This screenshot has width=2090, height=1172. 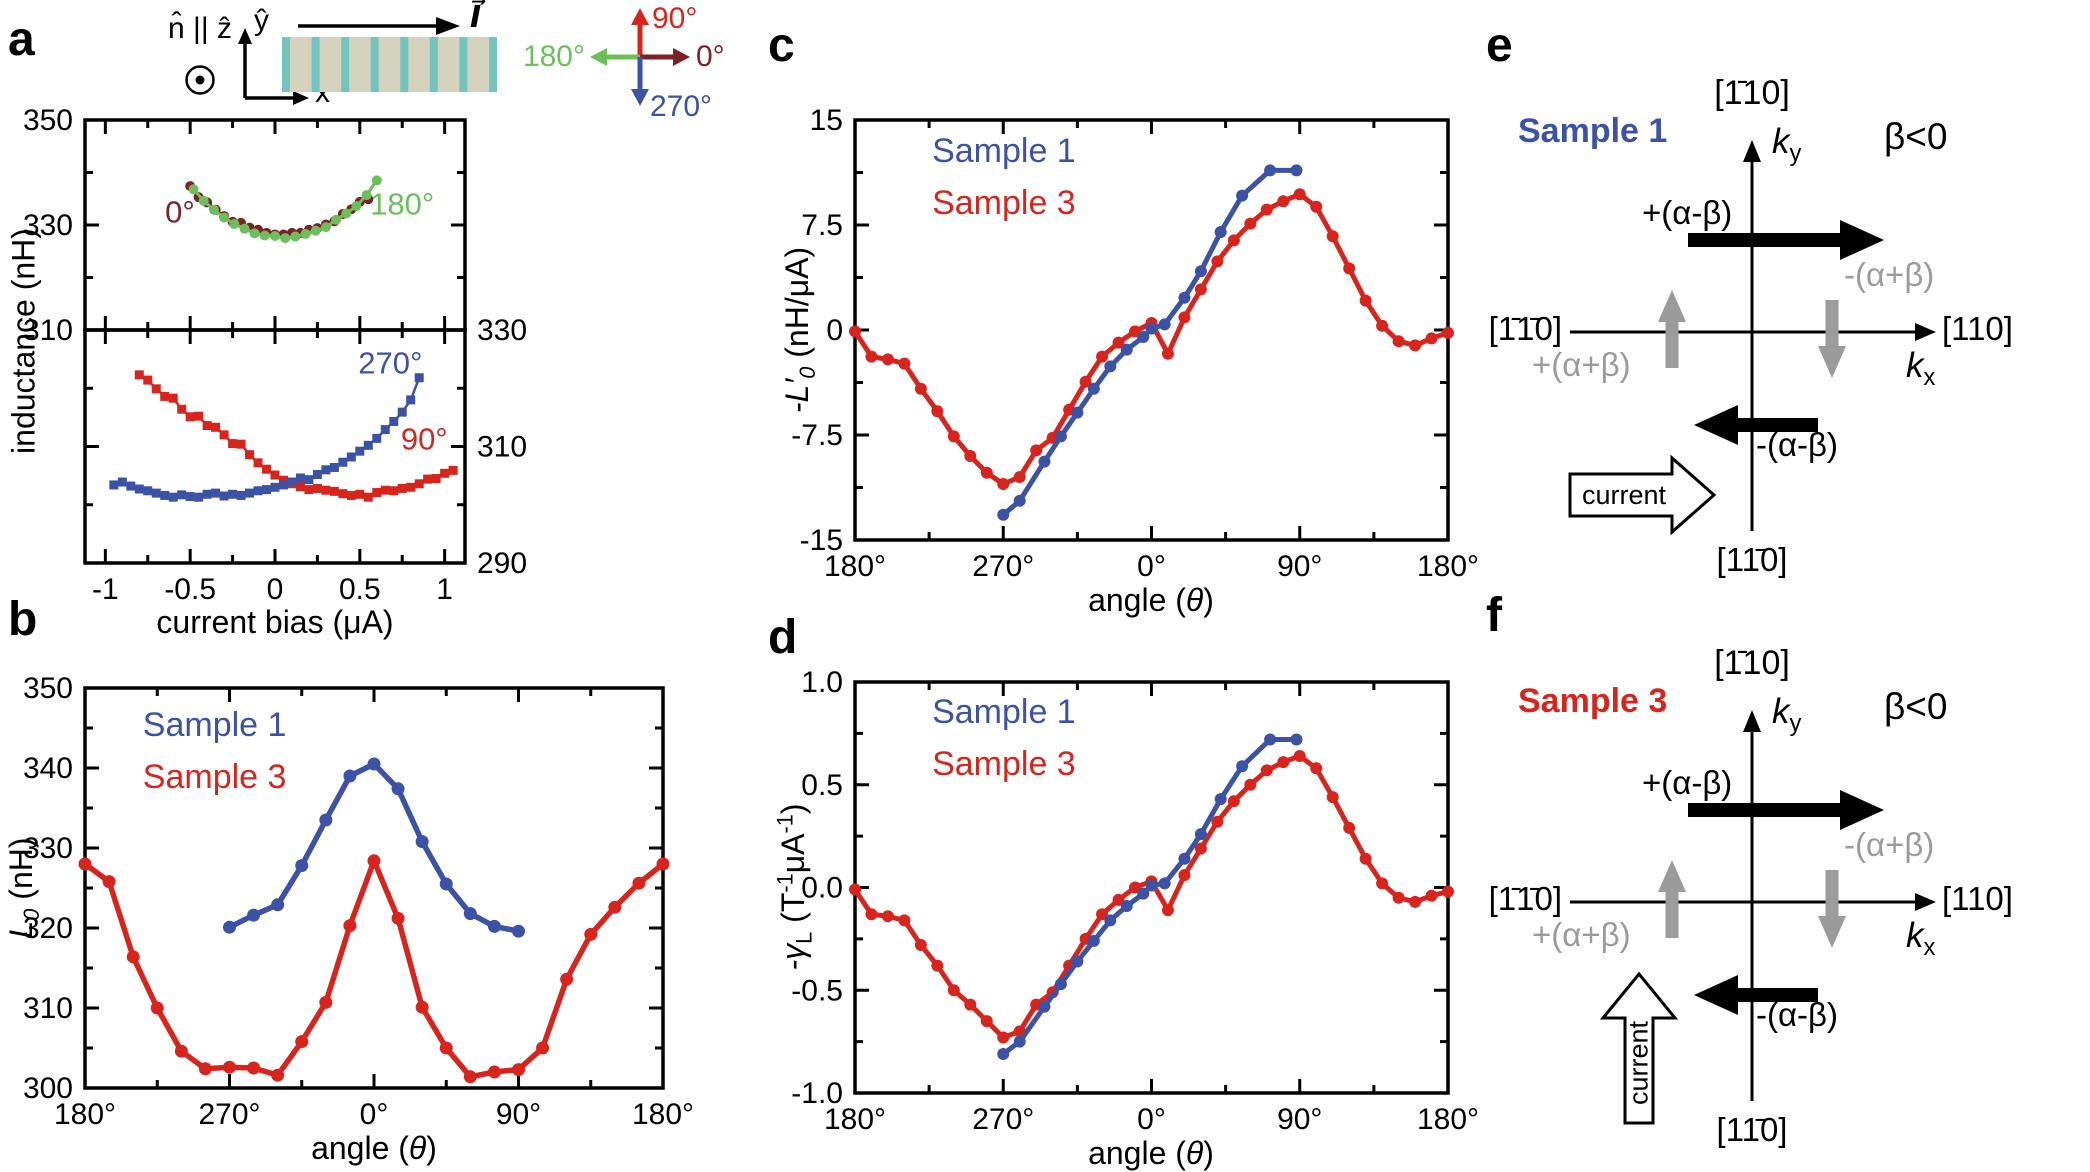 I want to click on f-bottom-direction-label: [11̄0], so click(x=1752, y=1129).